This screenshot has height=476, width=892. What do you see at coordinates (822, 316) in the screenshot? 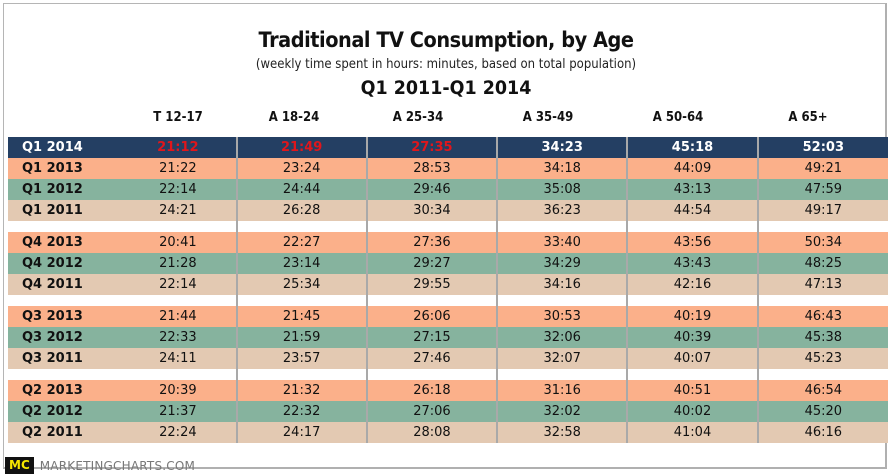
I see `data-cell: 46:43` at bounding box center [822, 316].